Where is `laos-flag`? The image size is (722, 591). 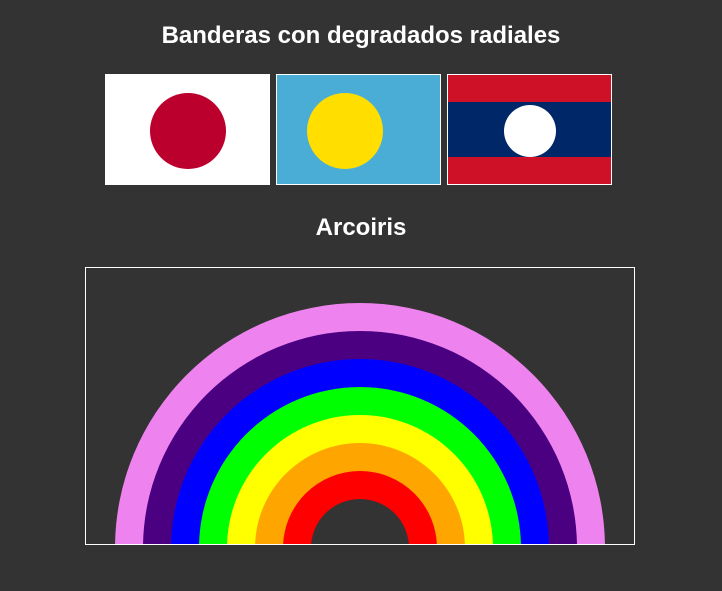 laos-flag is located at coordinates (529, 129).